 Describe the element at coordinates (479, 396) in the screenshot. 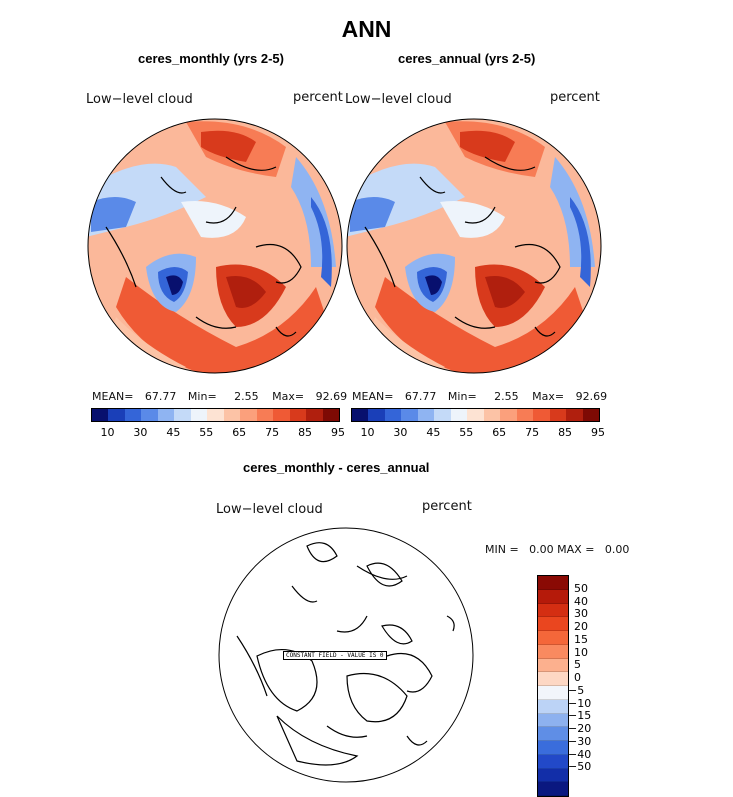

I see `stats-row-annual: MEAN= 67.77 Min= 2.55 Max= 92.69` at that location.